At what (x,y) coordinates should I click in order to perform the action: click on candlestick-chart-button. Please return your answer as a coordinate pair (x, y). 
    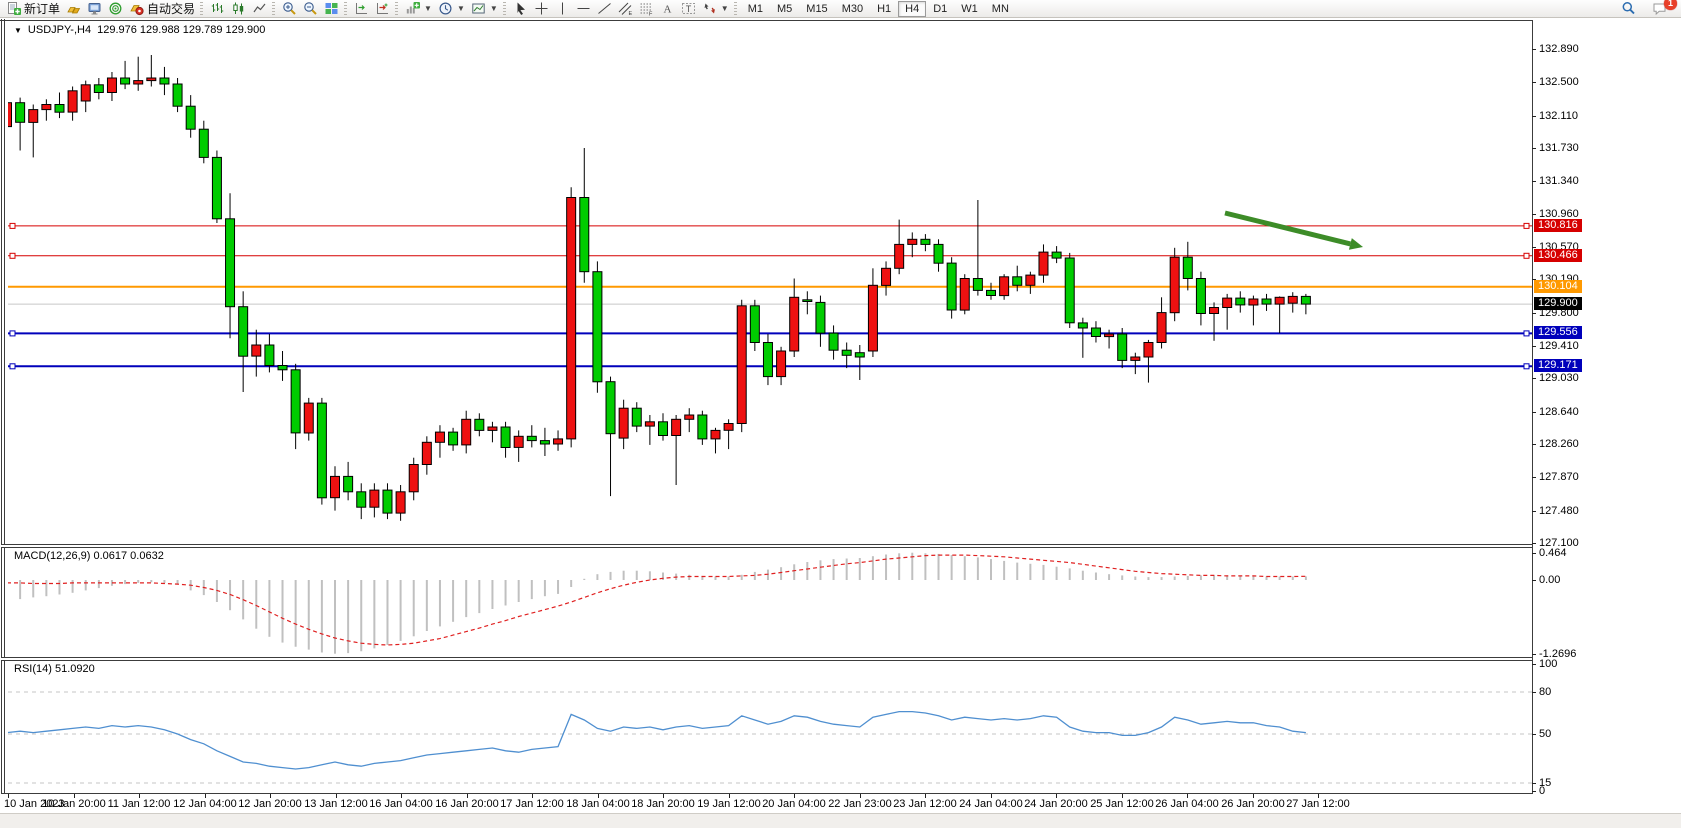
    Looking at the image, I should click on (238, 8).